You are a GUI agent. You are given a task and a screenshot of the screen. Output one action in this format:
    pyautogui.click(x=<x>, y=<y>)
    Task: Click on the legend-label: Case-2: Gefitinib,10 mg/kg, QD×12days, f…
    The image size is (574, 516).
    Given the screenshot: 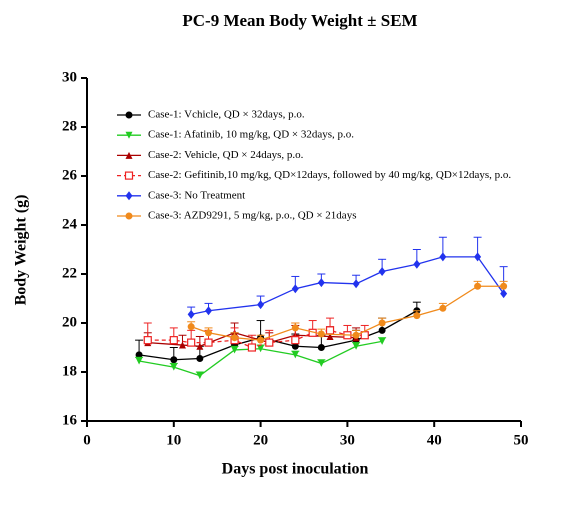 What is the action you would take?
    pyautogui.click(x=329, y=175)
    